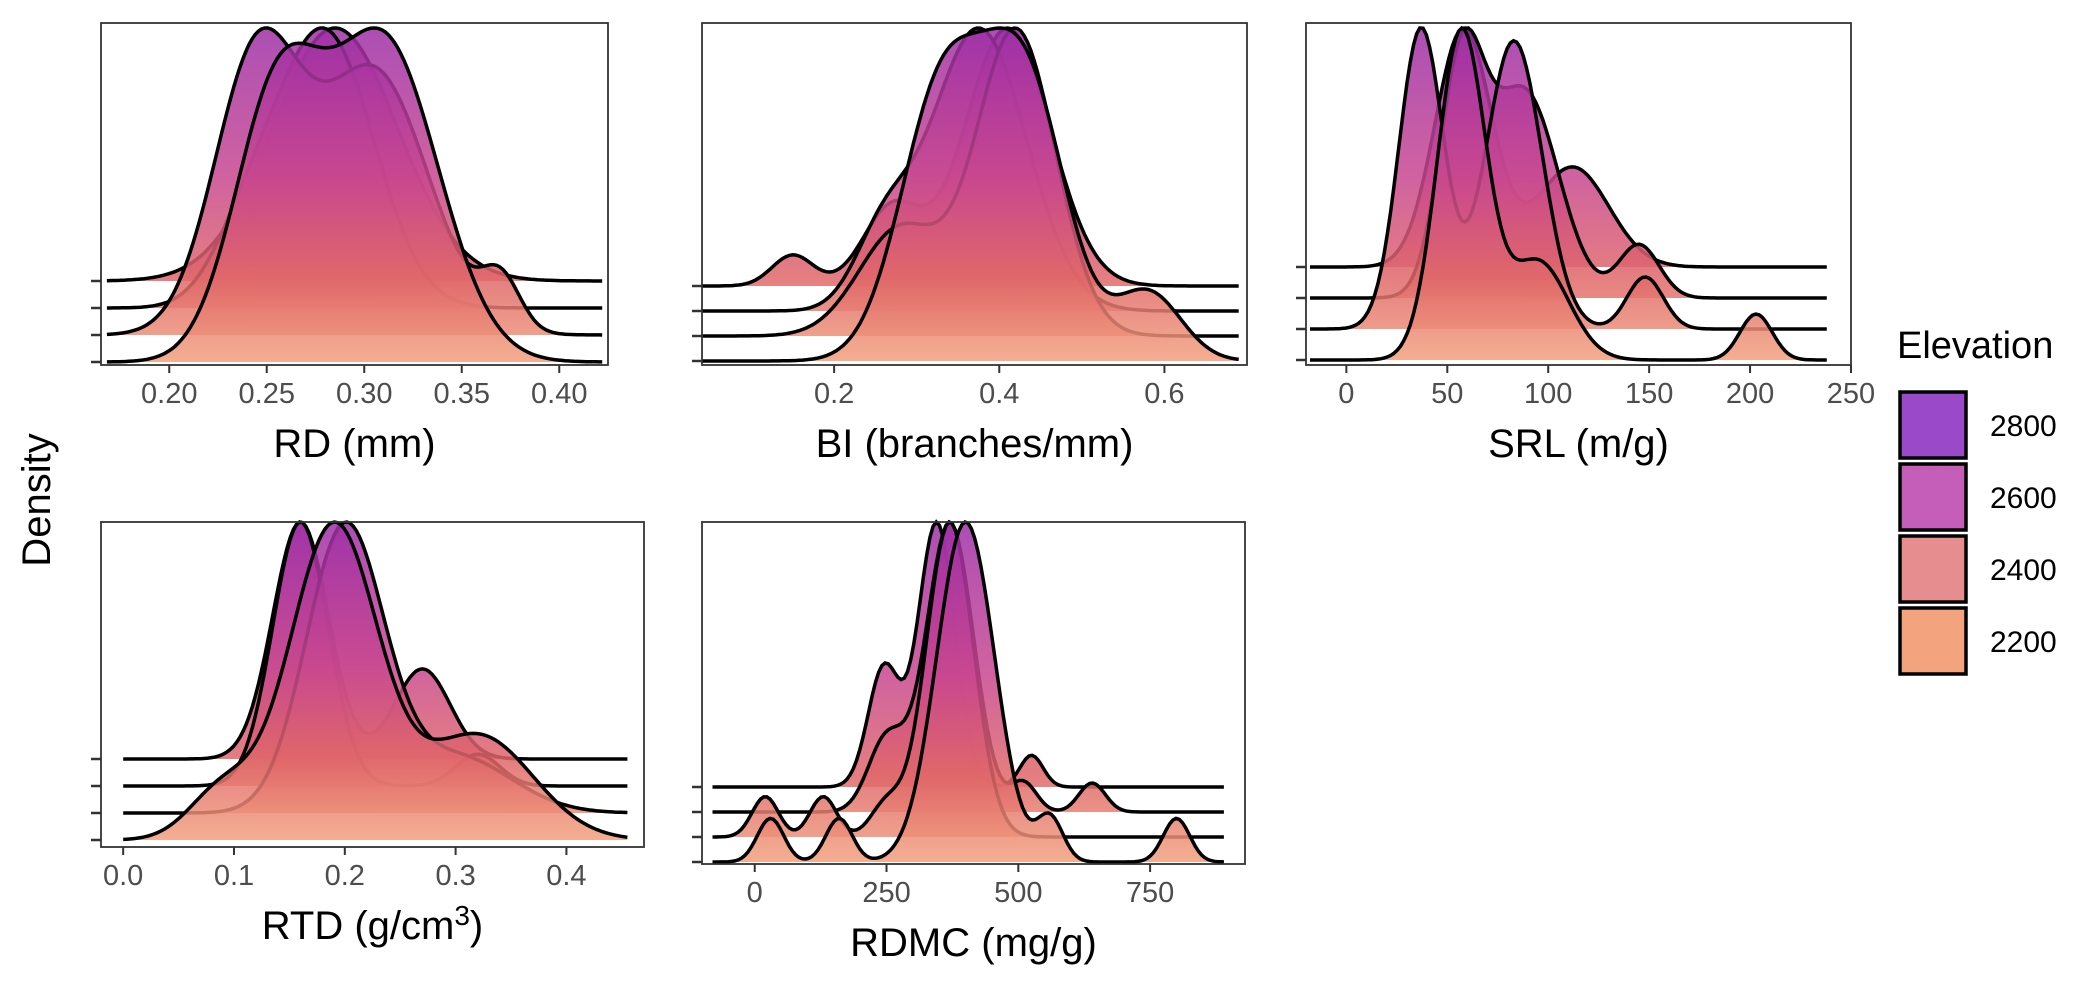 The image size is (2100, 999). I want to click on panel-4: 0.0 0.1 0.2 0.3 0.4 RTD (g/cm3), so click(368, 734).